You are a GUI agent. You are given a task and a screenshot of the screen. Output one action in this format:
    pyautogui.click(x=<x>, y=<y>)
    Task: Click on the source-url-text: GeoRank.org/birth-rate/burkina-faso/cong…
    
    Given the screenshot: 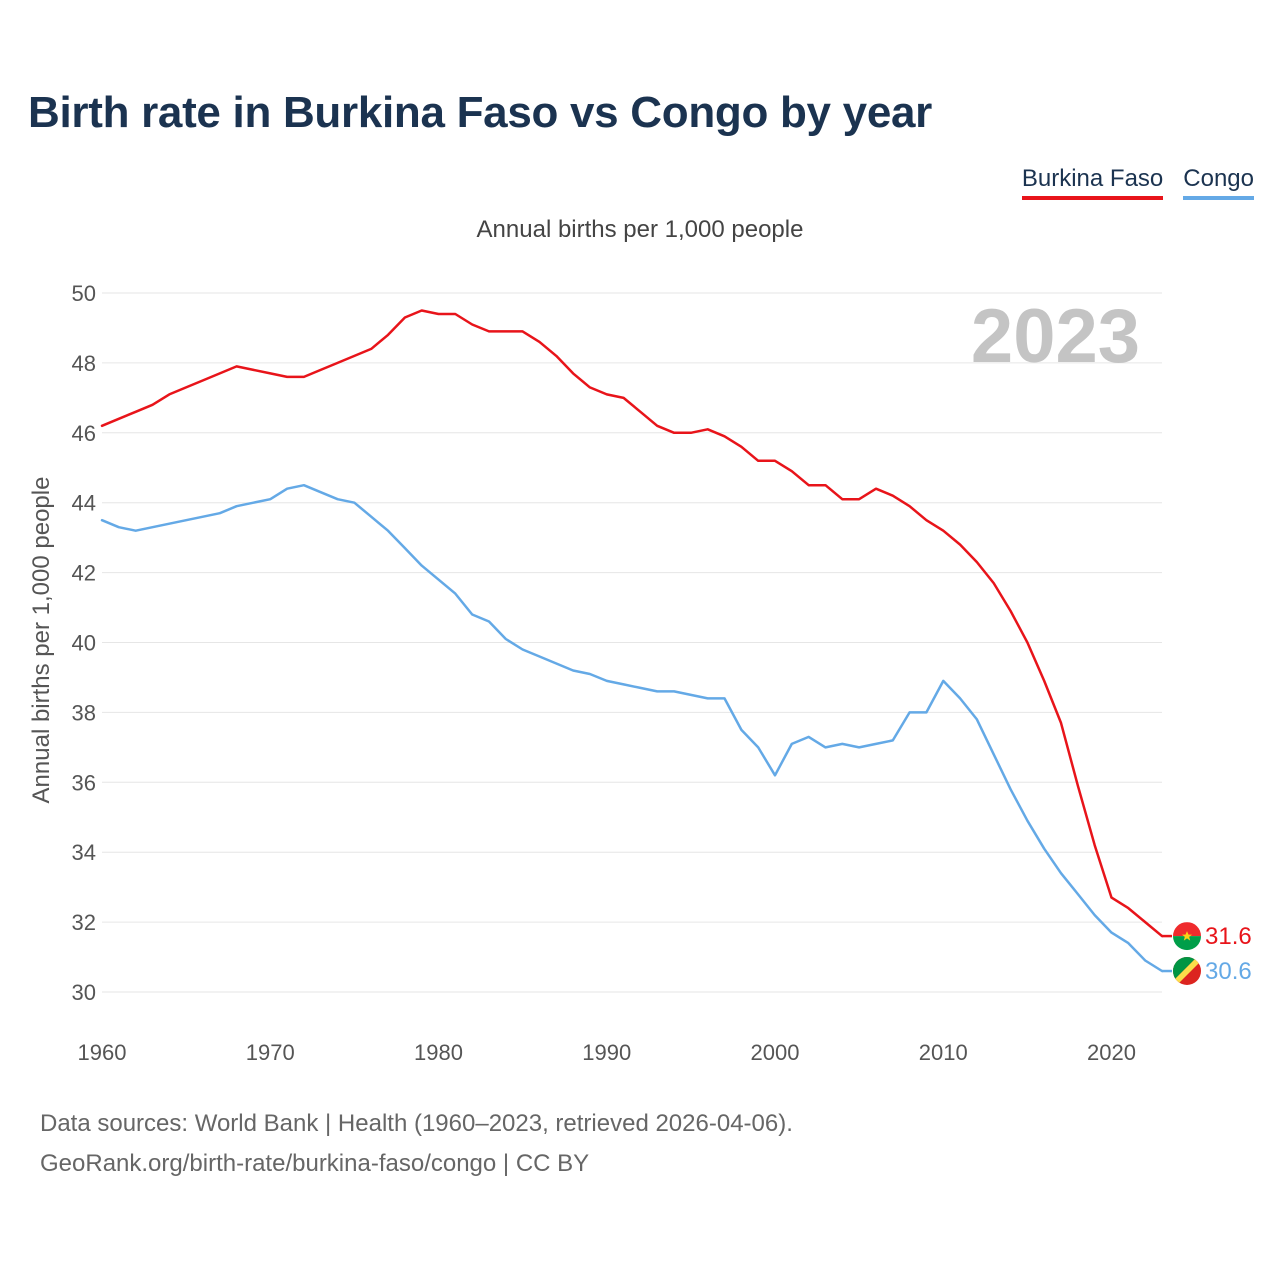 What is the action you would take?
    pyautogui.click(x=315, y=1163)
    